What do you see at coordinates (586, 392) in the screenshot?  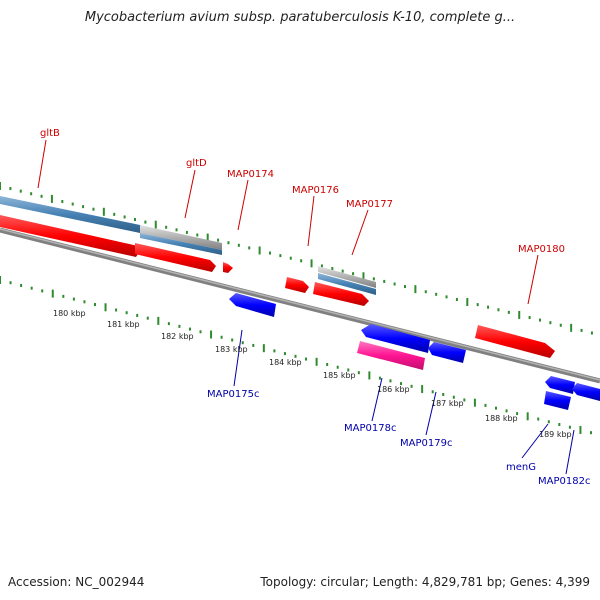 I see `reverse-gene-arrow-a` at bounding box center [586, 392].